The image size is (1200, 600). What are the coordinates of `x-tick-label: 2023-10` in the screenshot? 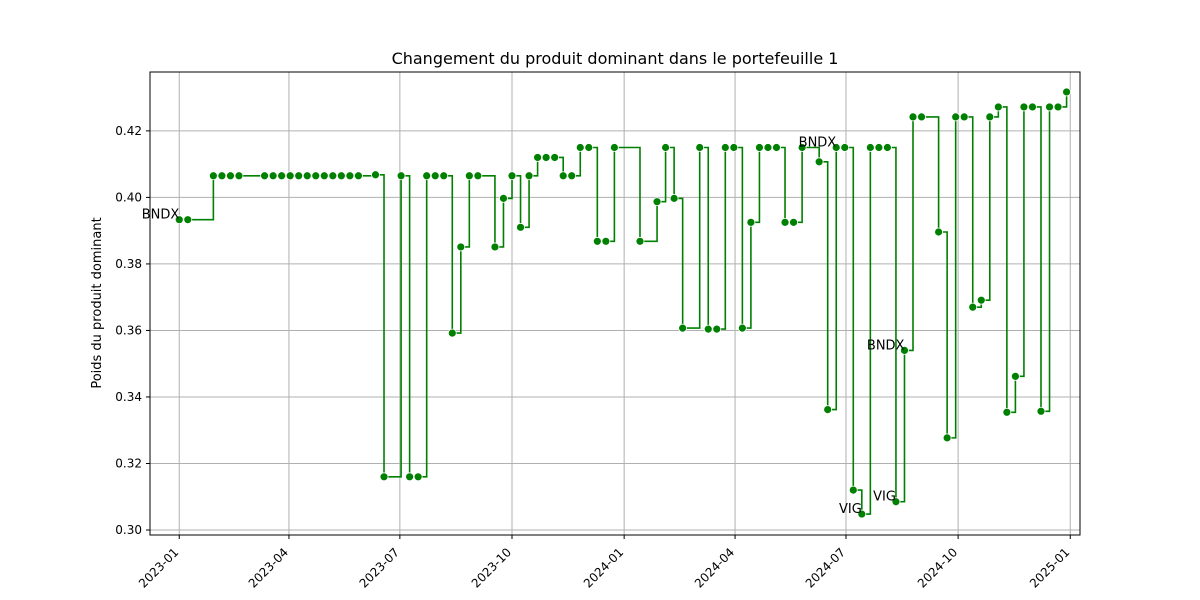 It's located at (491, 567).